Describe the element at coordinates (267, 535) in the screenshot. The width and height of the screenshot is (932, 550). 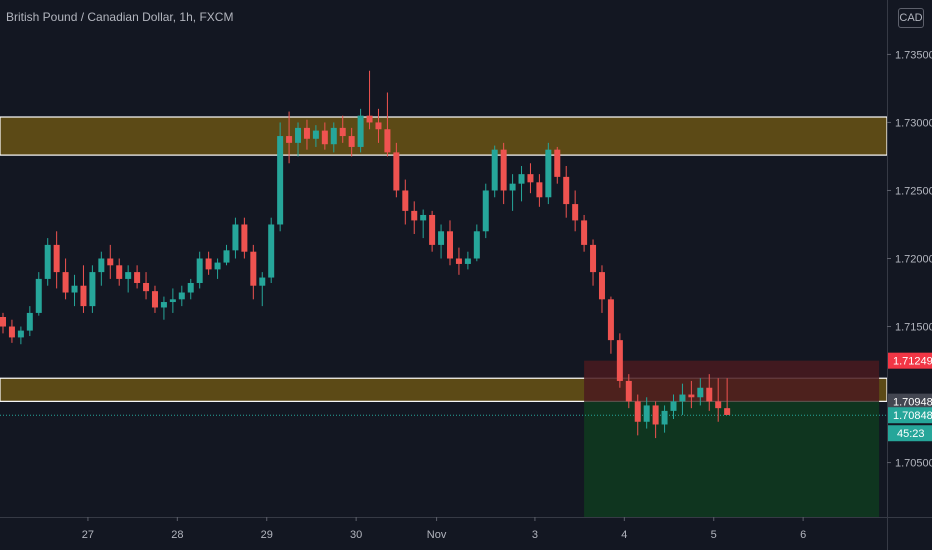
I see `time-tick-label: 29` at that location.